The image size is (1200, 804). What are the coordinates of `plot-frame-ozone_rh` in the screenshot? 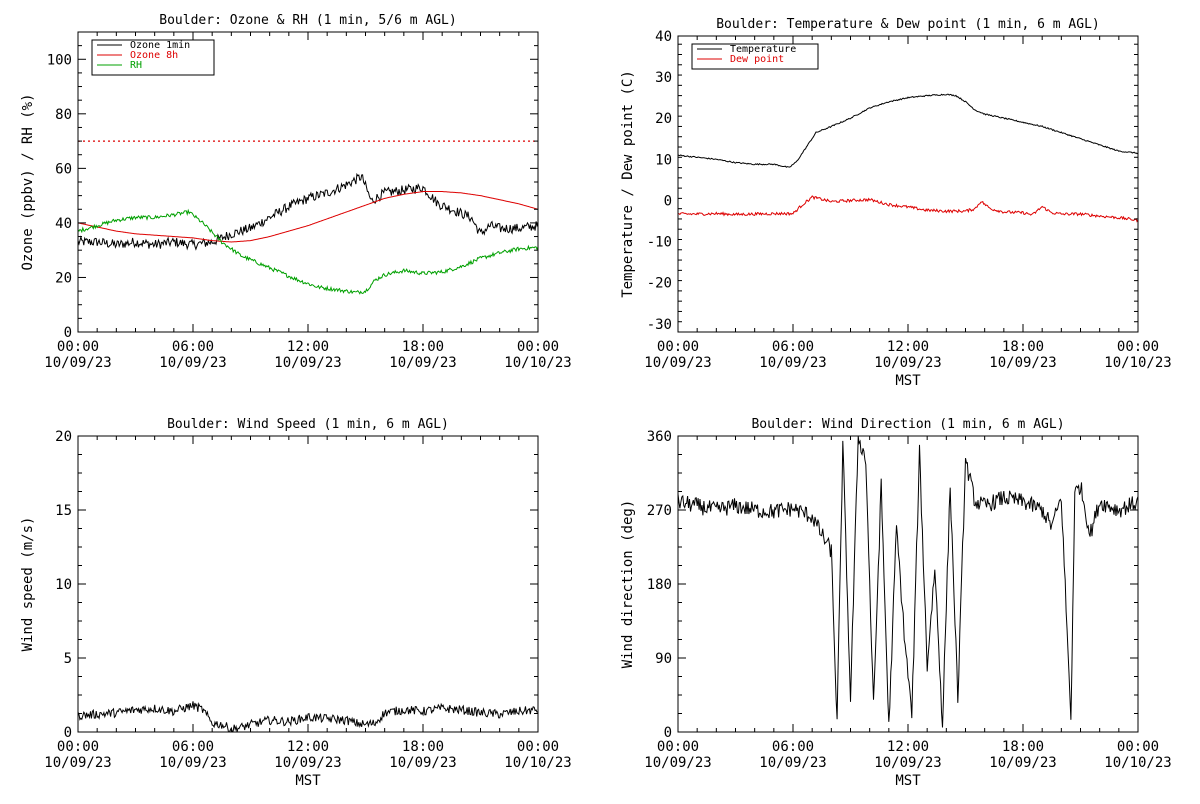 It's located at (308, 182).